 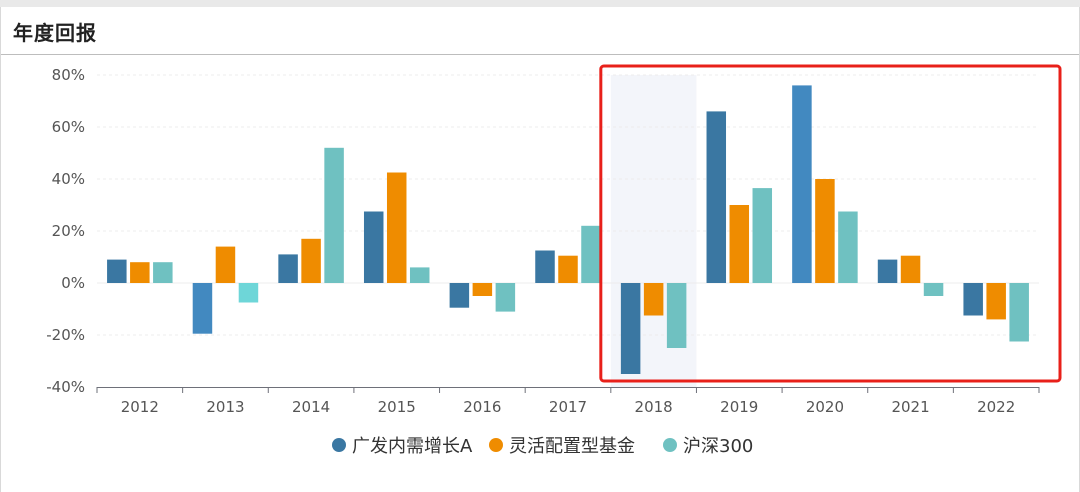 I want to click on bar-3-2021, so click(x=933, y=289).